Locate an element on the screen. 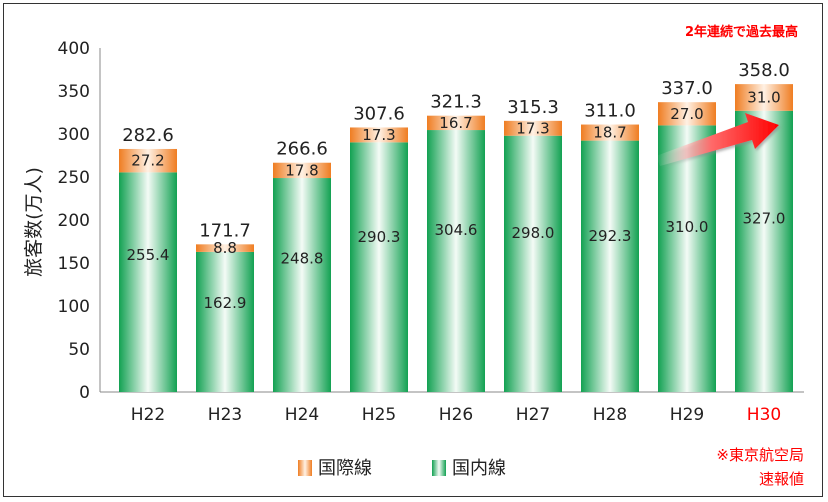 This screenshot has width=828, height=502. data-label-international-H25: 17.3 is located at coordinates (378, 135).